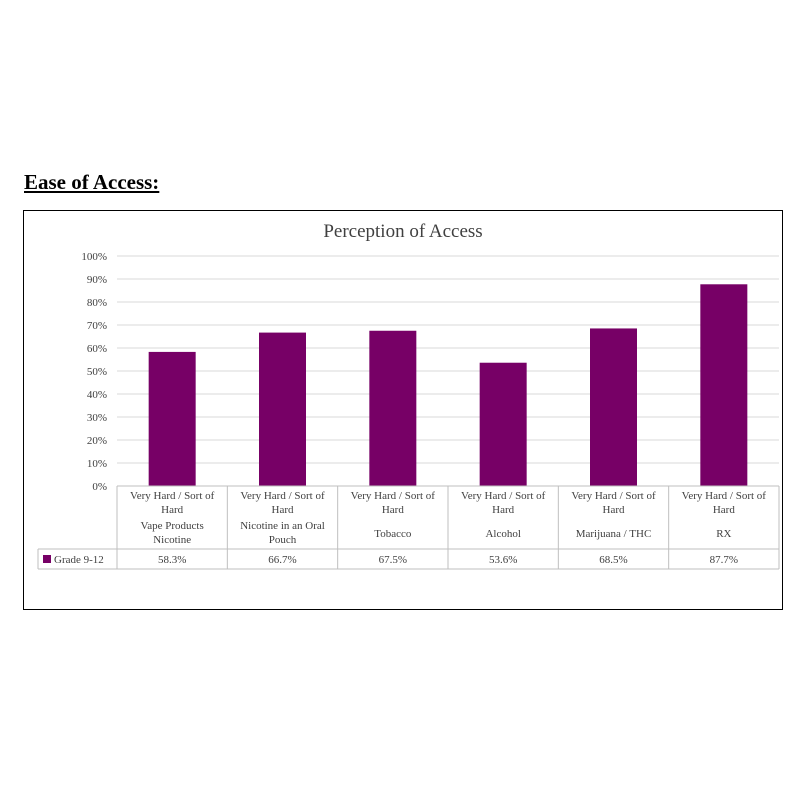 The image size is (800, 800). Describe the element at coordinates (97, 303) in the screenshot. I see `y-tick-label: 80%` at that location.